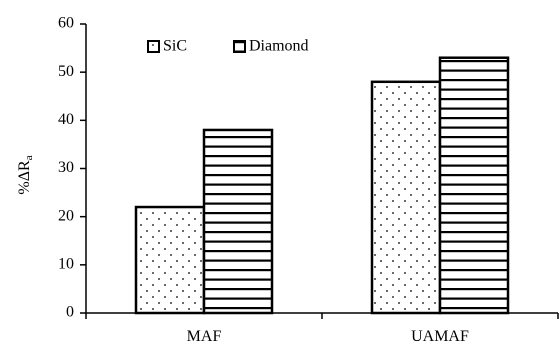 Image resolution: width=560 pixels, height=350 pixels. What do you see at coordinates (175, 46) in the screenshot?
I see `legend-label-sic: SiC` at bounding box center [175, 46].